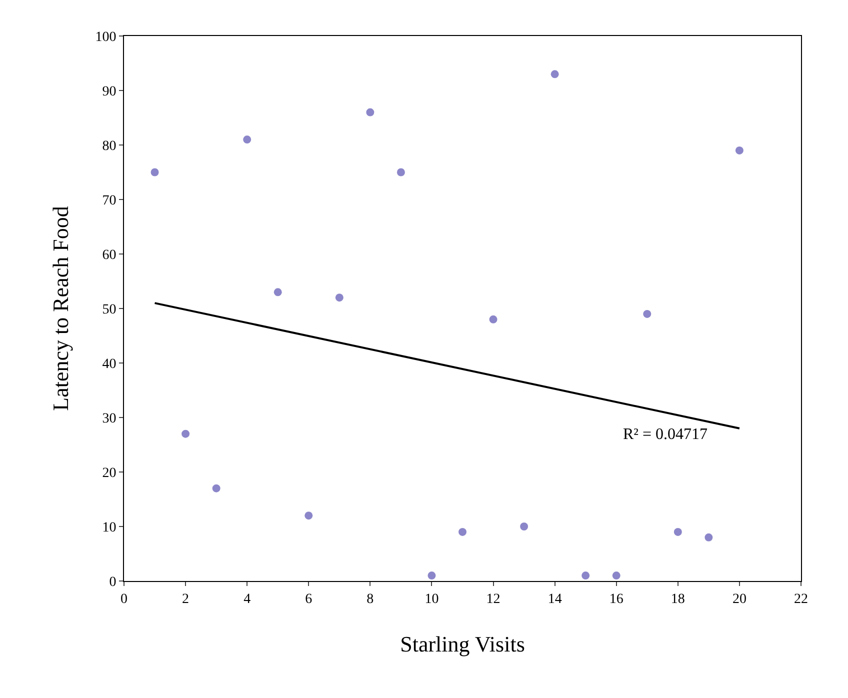  Describe the element at coordinates (665, 434) in the screenshot. I see `annotation: R² = 0.04717` at that location.